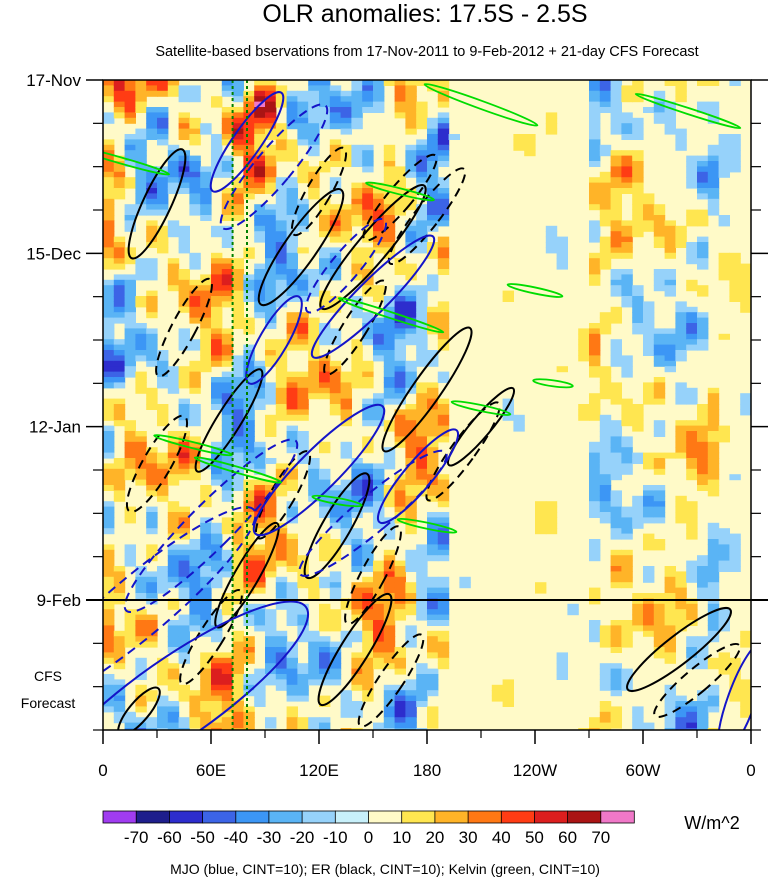 The width and height of the screenshot is (770, 878). I want to click on x-tick-label: 60W, so click(643, 770).